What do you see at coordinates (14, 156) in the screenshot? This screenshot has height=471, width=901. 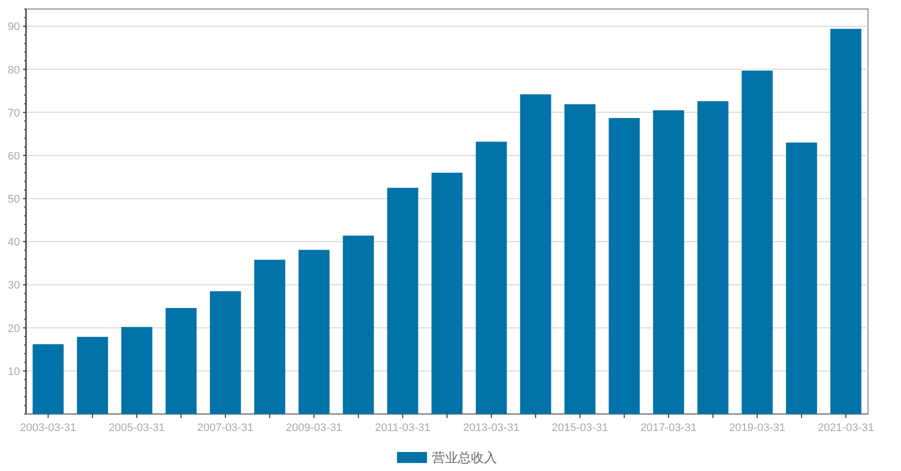 I see `y-tick-label: 60` at bounding box center [14, 156].